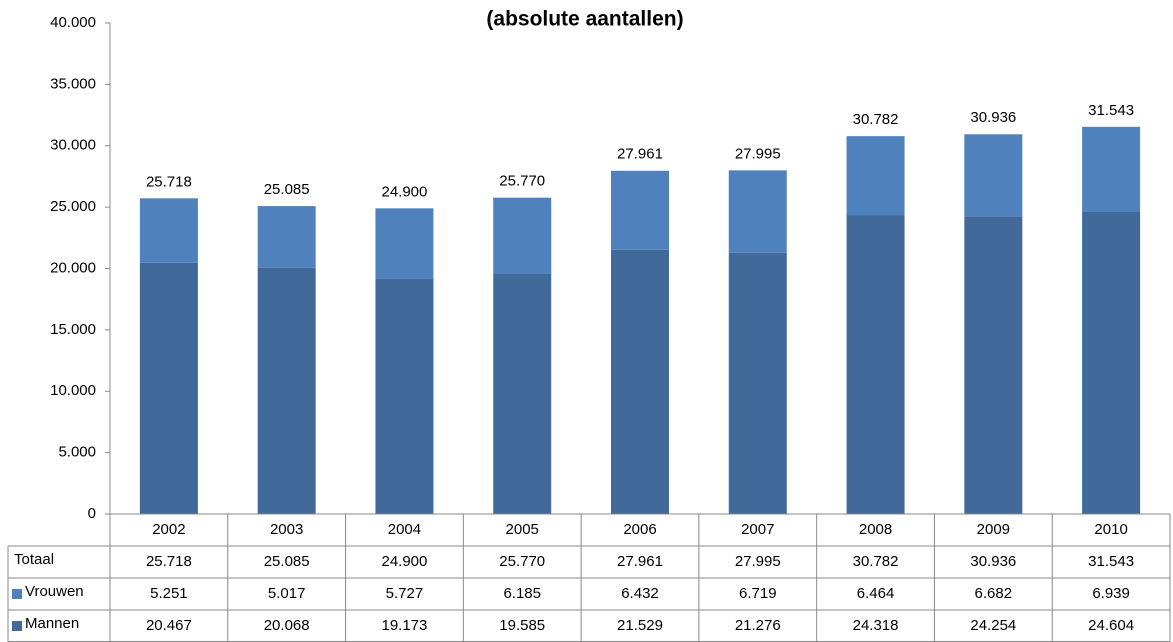 The height and width of the screenshot is (642, 1173). I want to click on table-cell: 24.318, so click(876, 625).